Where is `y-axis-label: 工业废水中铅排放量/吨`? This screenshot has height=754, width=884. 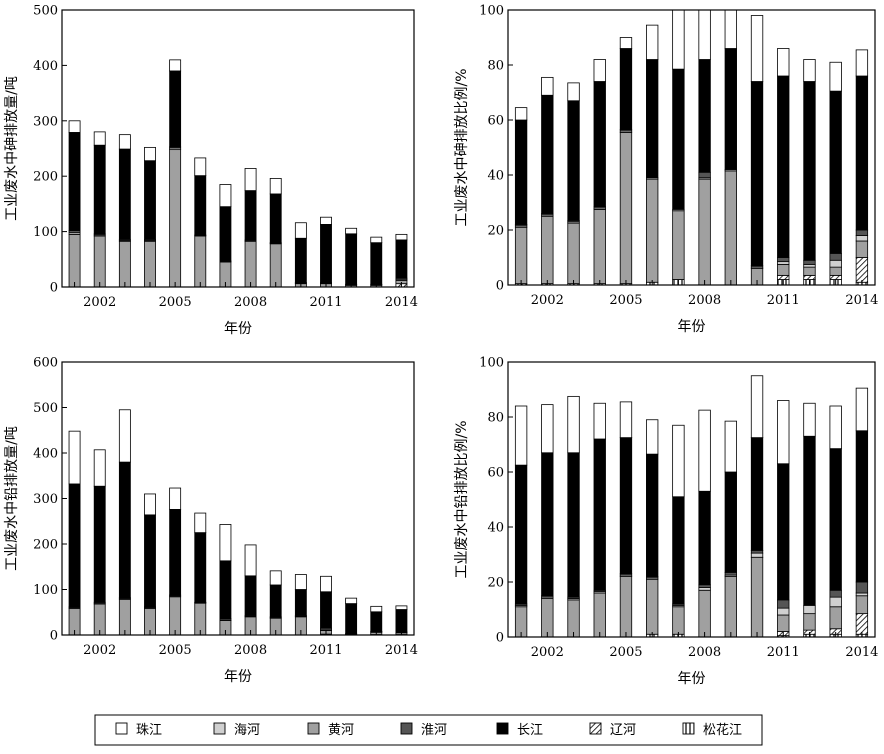
y-axis-label: 工业废水中铅排放量/吨 is located at coordinates (12, 498).